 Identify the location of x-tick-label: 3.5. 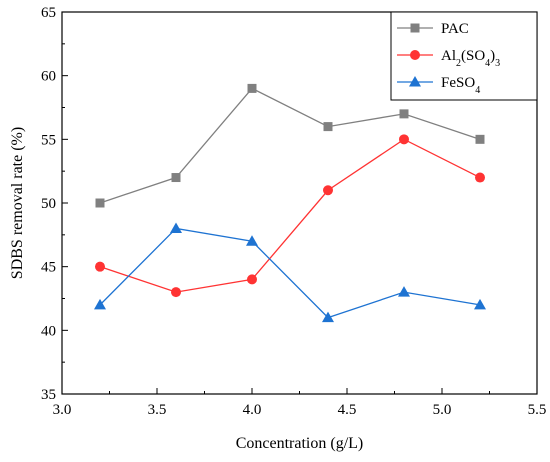
(157, 410).